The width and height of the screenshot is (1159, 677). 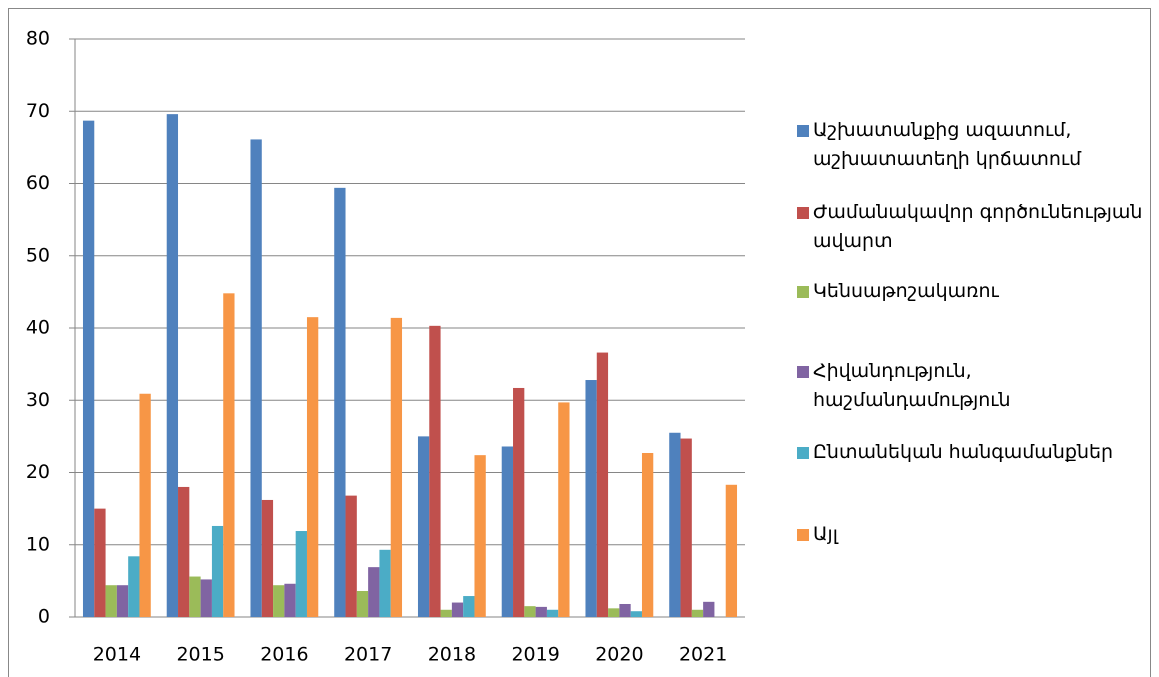 I want to click on y-tick-label: 40, so click(x=38, y=328).